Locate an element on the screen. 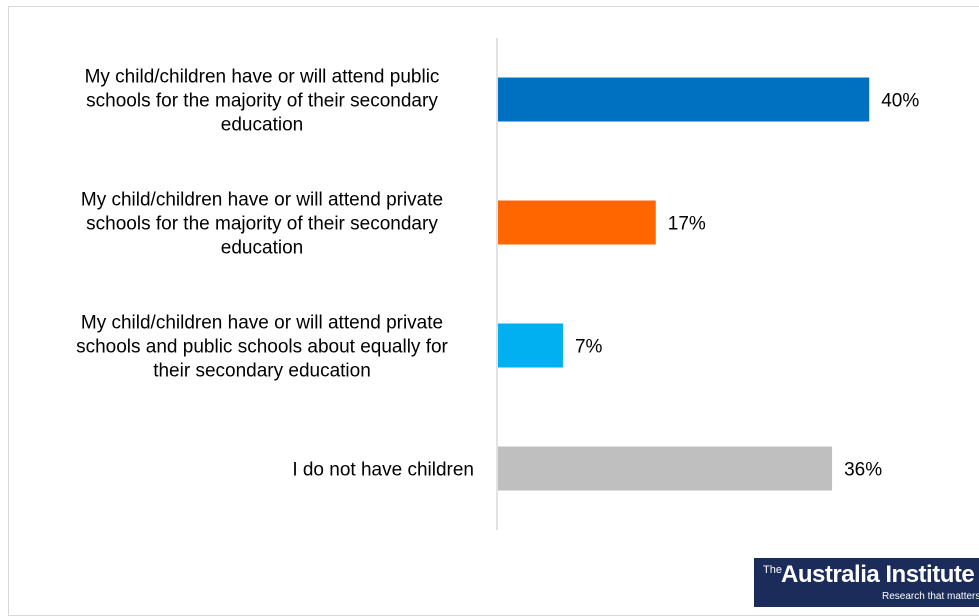 Image resolution: width=979 pixels, height=616 pixels. category-label-line: their secondary education is located at coordinates (262, 371).